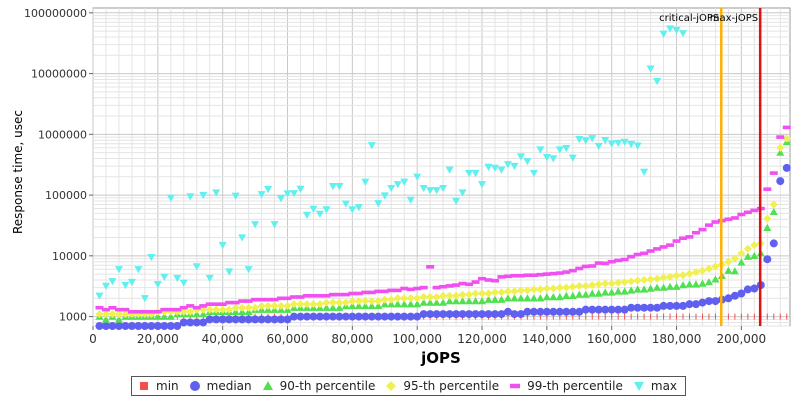 The width and height of the screenshot is (800, 400). What do you see at coordinates (62, 134) in the screenshot?
I see `y-tick-label: 1000000` at bounding box center [62, 134].